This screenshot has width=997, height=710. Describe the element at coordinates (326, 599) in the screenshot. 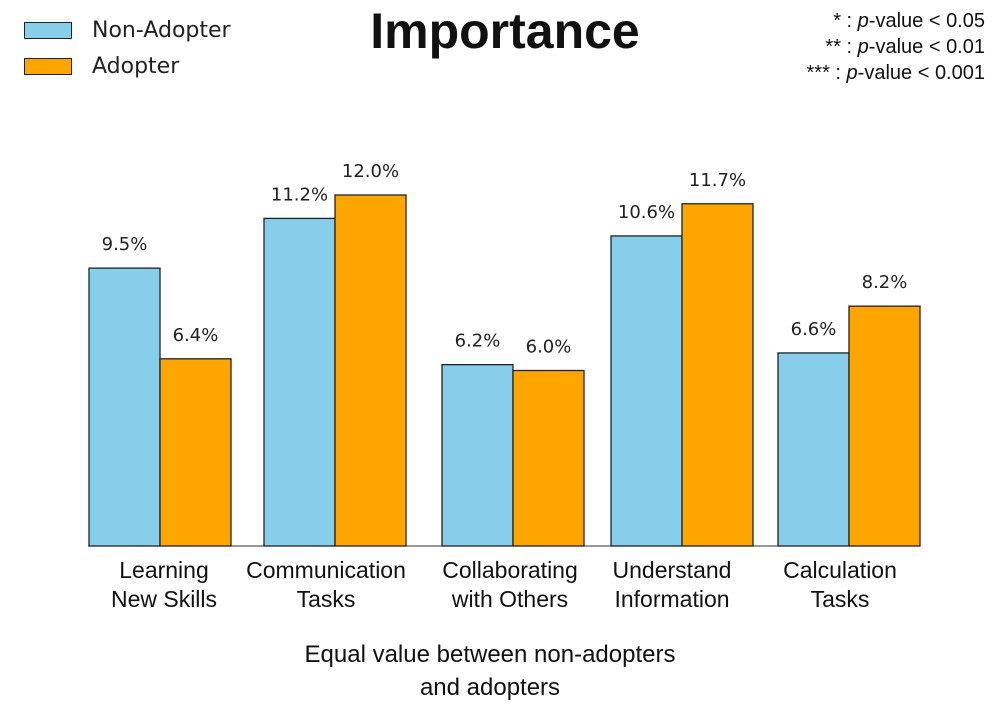

I see `category-label-1-line-1: Tasks` at that location.